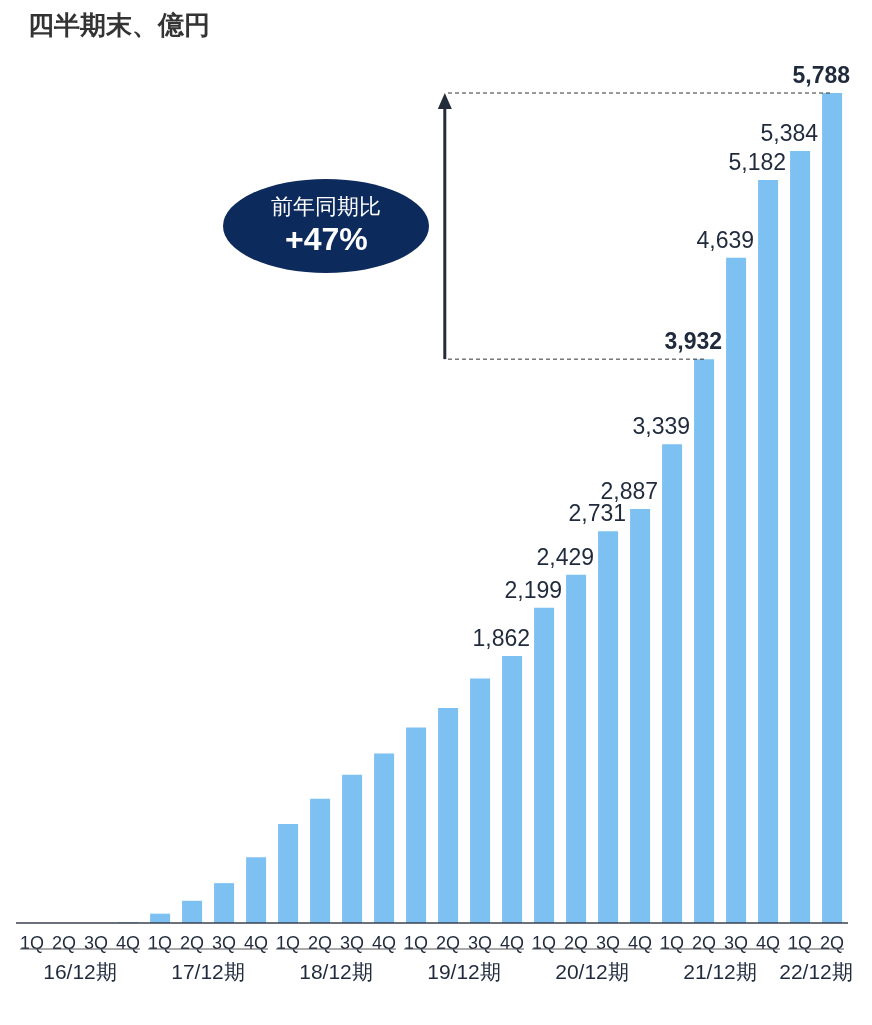  Describe the element at coordinates (661, 426) in the screenshot. I see `data-label: 3,339` at that location.